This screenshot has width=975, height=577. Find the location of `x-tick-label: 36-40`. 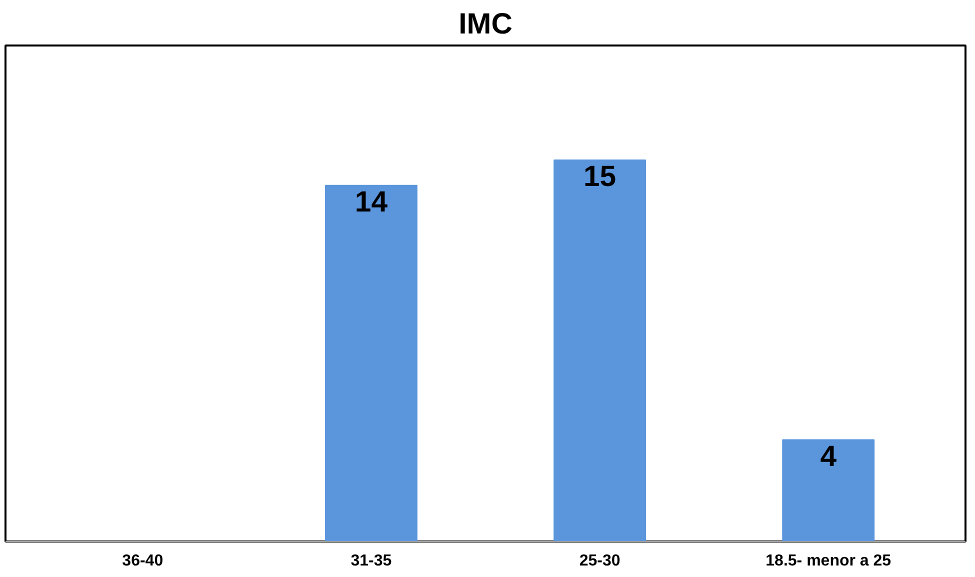

x-tick-label: 36-40 is located at coordinates (143, 561).